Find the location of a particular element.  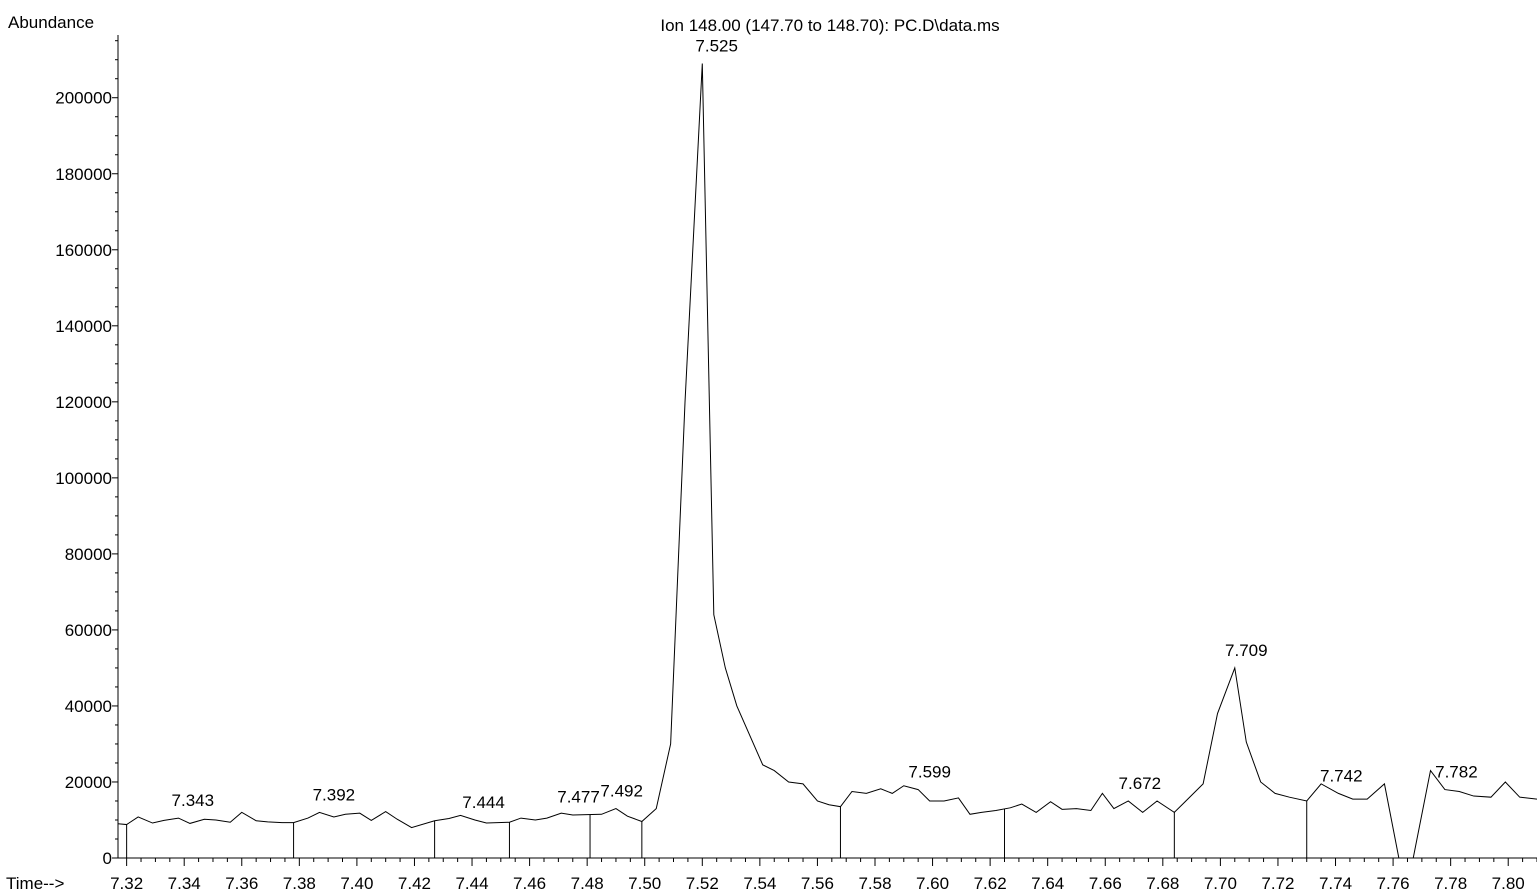

x-tick-label: 7.56 is located at coordinates (817, 883).